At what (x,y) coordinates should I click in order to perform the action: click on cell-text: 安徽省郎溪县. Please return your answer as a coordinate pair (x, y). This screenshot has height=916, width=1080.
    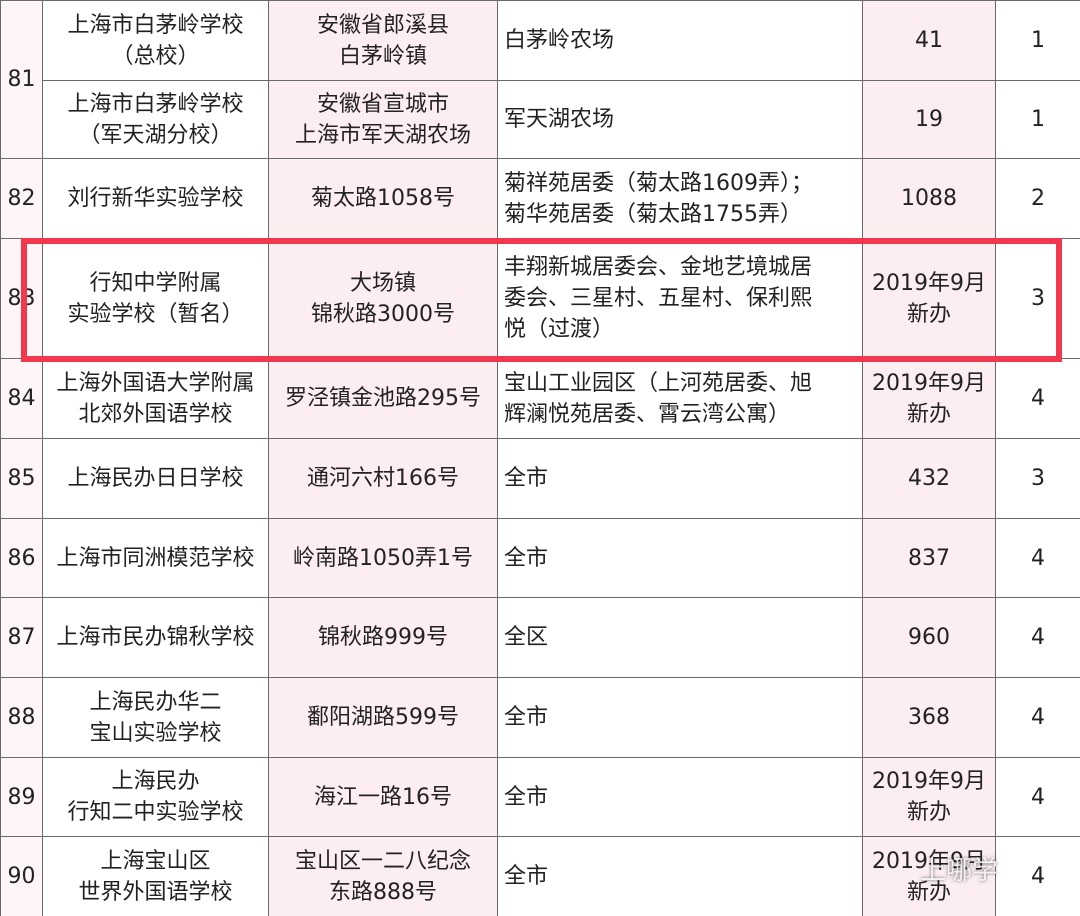
    Looking at the image, I should click on (382, 25).